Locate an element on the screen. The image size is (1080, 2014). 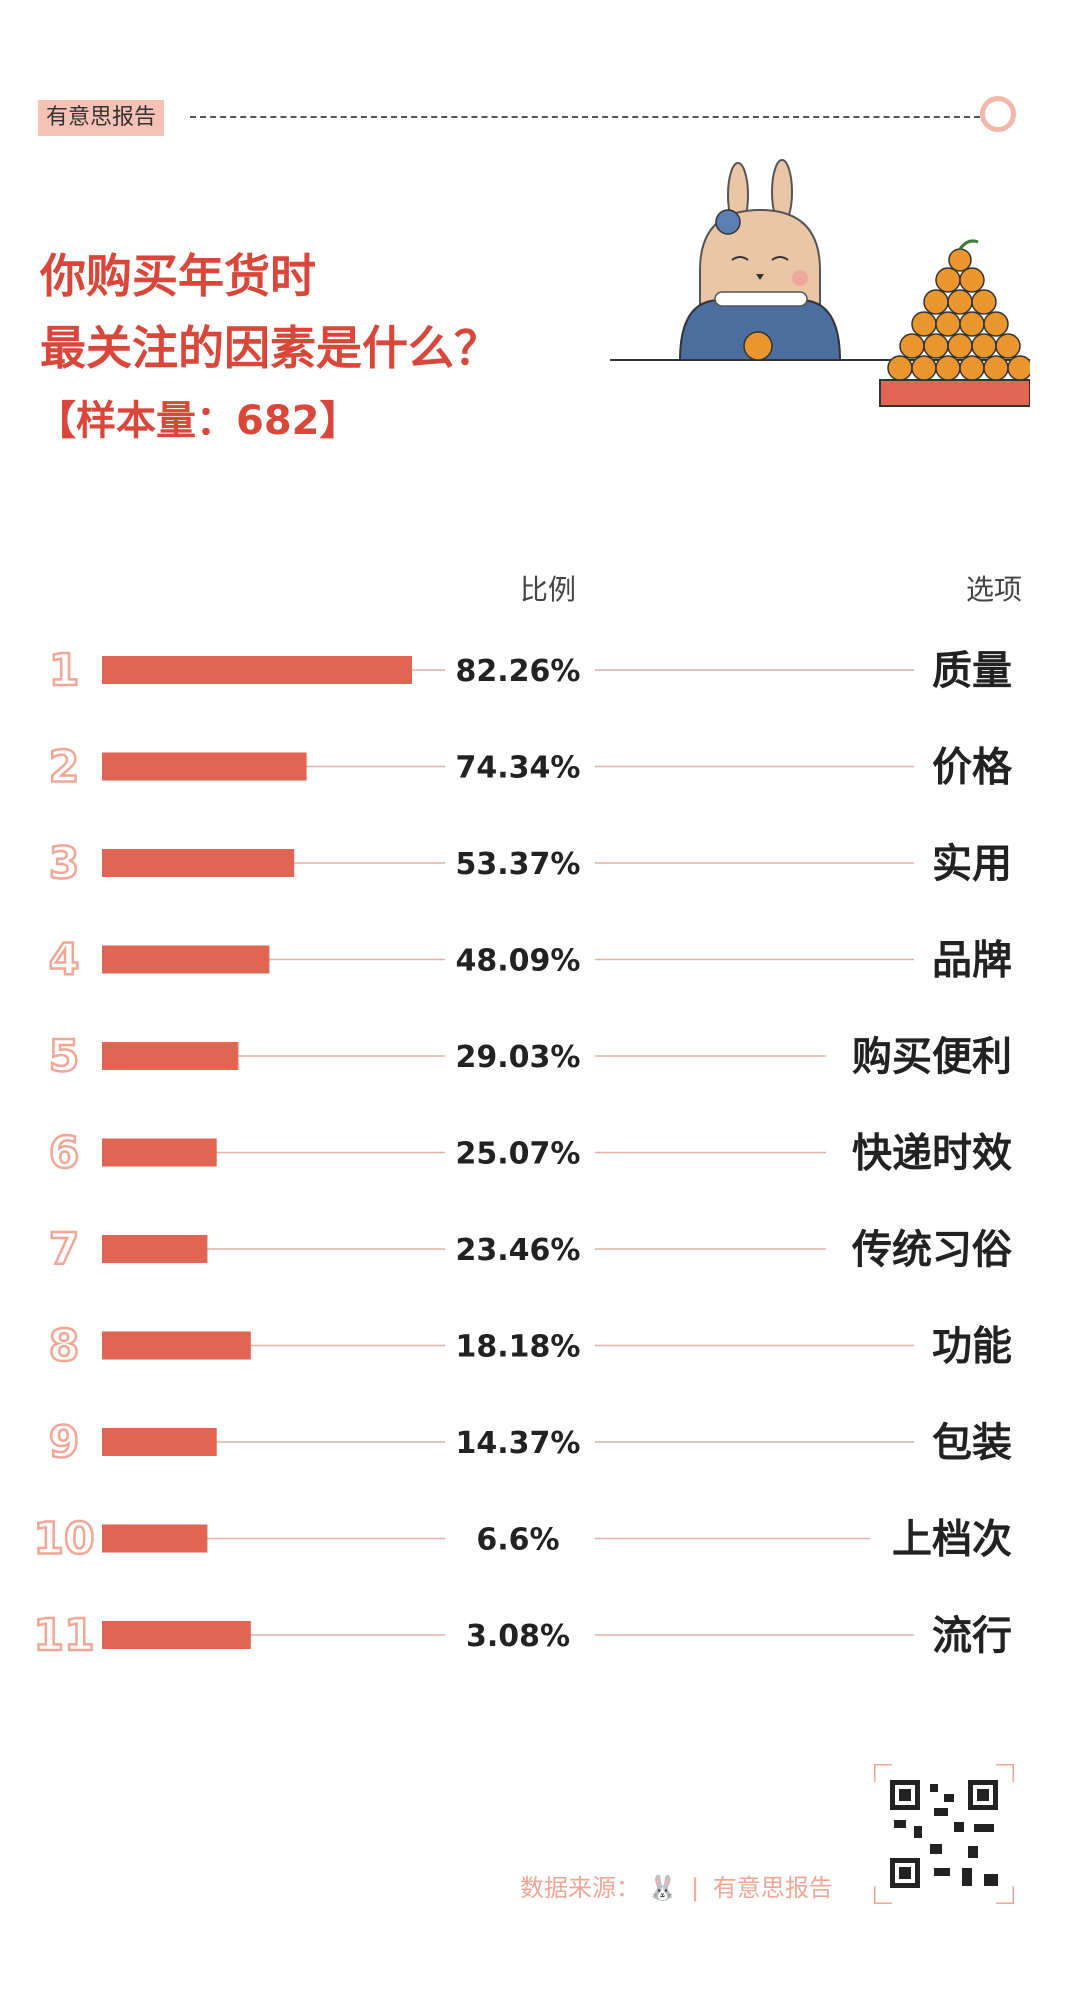
value-label: 23.46% is located at coordinates (518, 1250).